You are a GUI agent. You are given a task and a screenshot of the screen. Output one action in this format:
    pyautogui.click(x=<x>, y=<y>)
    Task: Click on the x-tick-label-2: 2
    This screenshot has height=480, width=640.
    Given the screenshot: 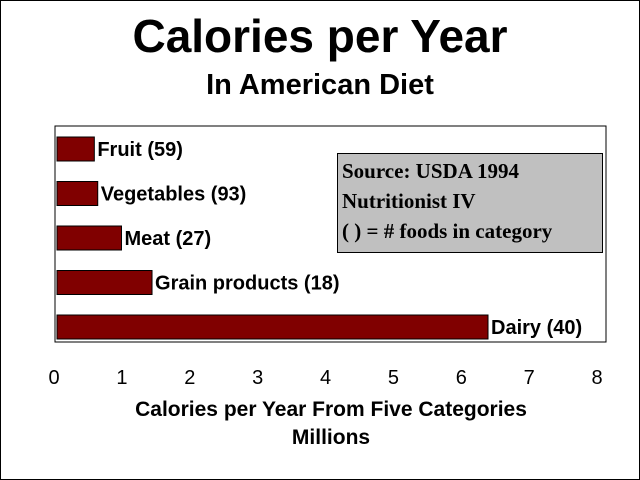 What is the action you would take?
    pyautogui.click(x=189, y=378)
    